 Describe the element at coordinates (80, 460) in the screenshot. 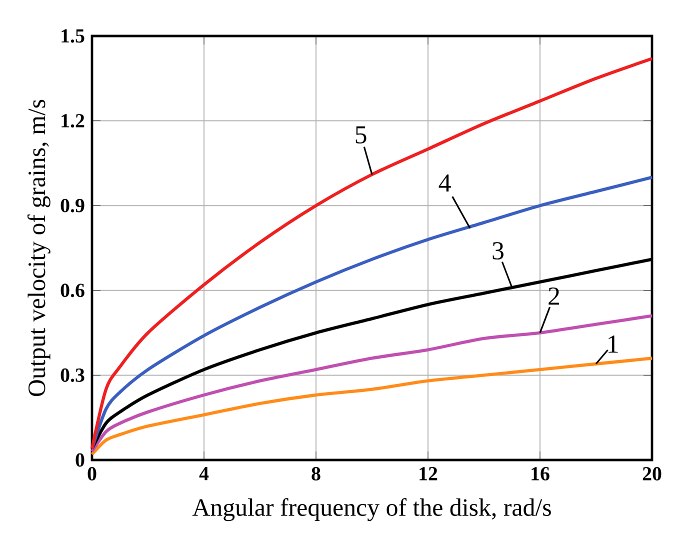

I see `y-tick-label: 0` at that location.